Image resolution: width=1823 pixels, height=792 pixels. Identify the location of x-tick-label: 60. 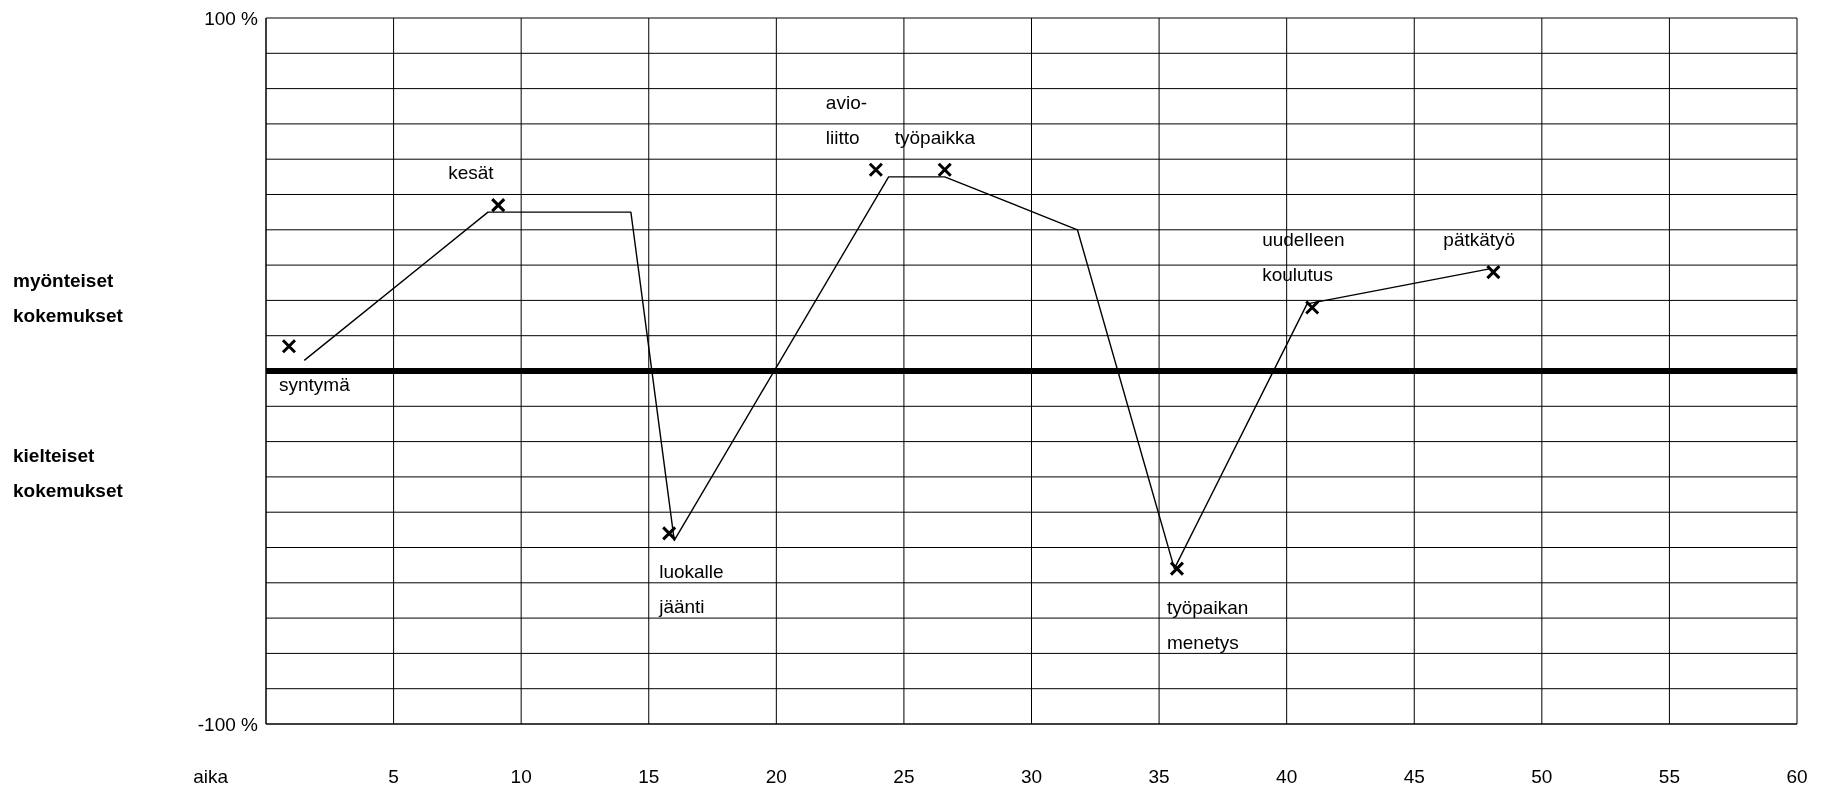
(1797, 777).